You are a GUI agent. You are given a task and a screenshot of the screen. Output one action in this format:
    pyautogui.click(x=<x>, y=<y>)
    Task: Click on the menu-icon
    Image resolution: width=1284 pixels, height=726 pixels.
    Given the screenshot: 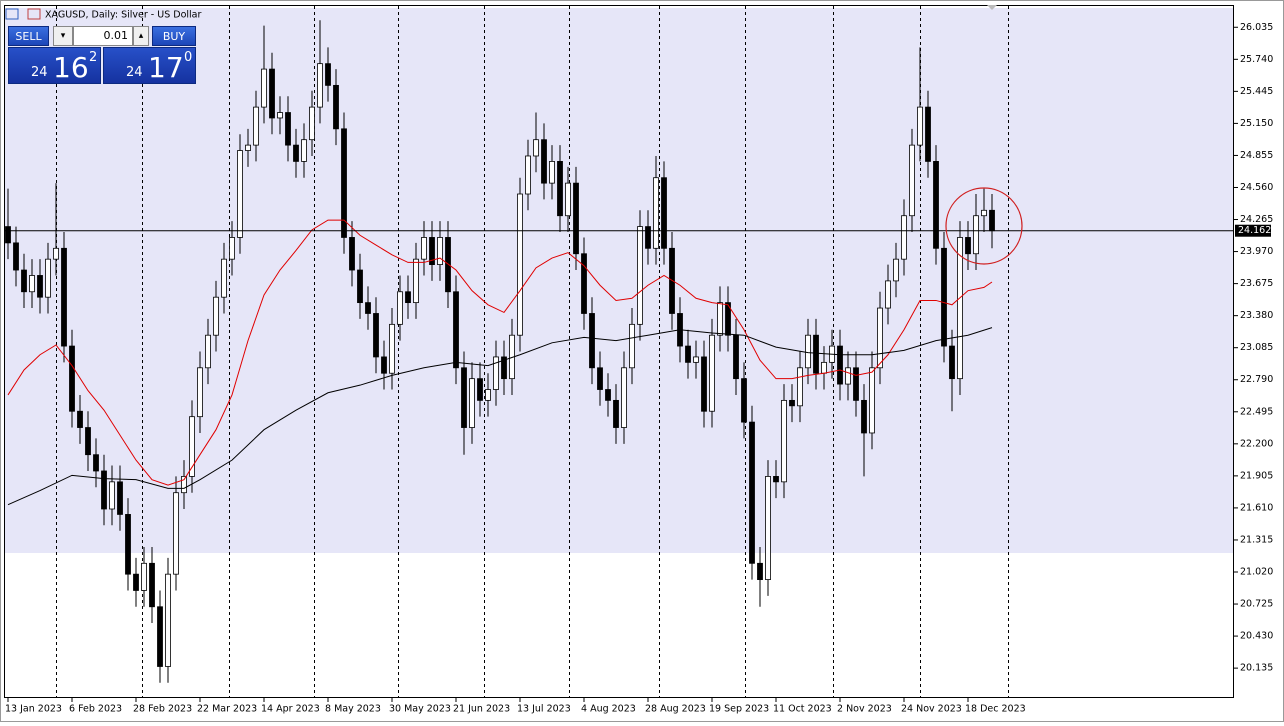 What is the action you would take?
    pyautogui.click(x=12, y=14)
    